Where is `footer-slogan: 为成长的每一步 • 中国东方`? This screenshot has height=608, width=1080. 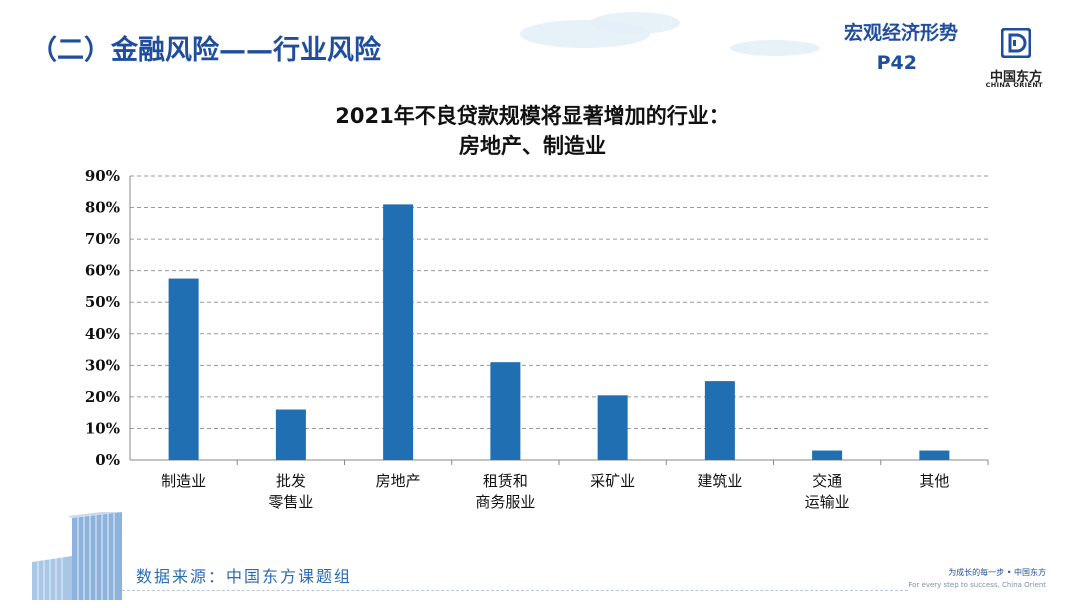 footer-slogan: 为成长的每一步 • 中国东方 is located at coordinates (997, 572).